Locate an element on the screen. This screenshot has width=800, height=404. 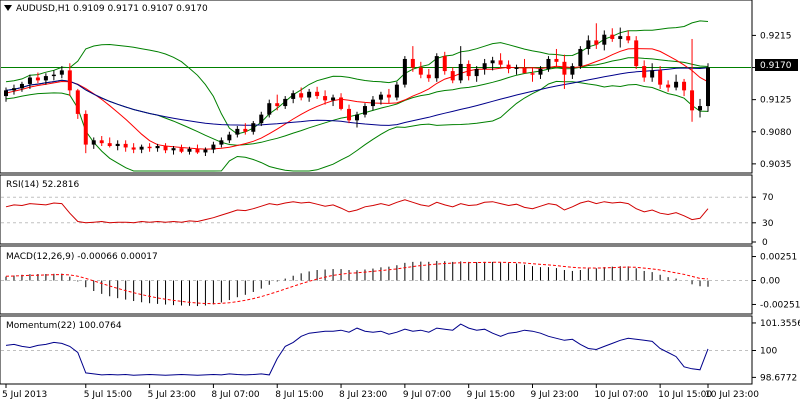
time-tick-label: 10 Jul 23:00 is located at coordinates (732, 395).